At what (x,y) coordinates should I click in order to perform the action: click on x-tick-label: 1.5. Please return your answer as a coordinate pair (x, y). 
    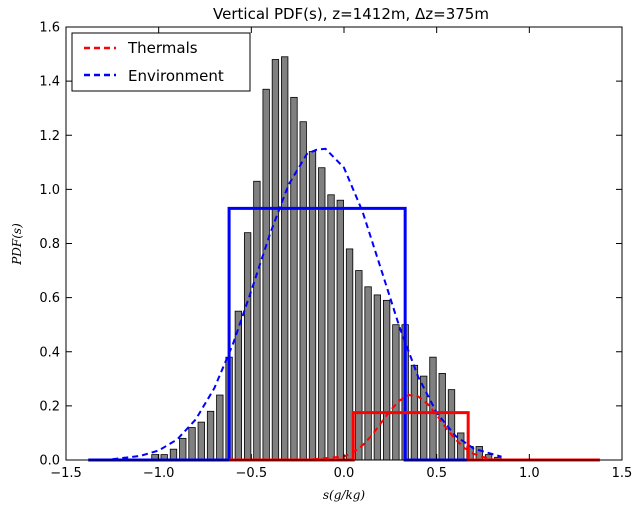
    Looking at the image, I should click on (622, 473).